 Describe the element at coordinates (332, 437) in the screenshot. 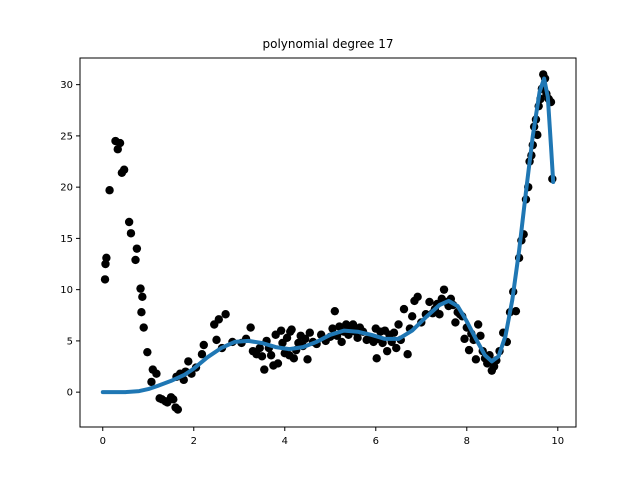

I see `x-axis: 0 2 4 6 8 10` at that location.